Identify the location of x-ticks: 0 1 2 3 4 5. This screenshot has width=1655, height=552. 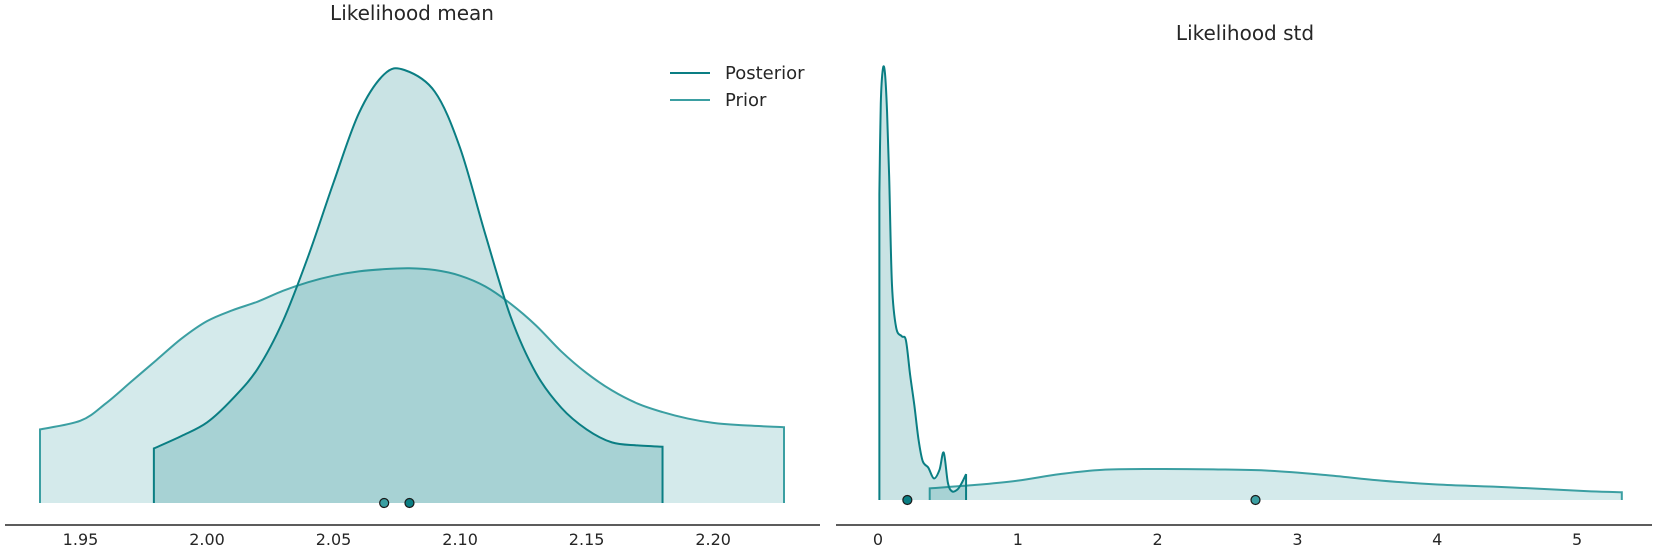
(1227, 539).